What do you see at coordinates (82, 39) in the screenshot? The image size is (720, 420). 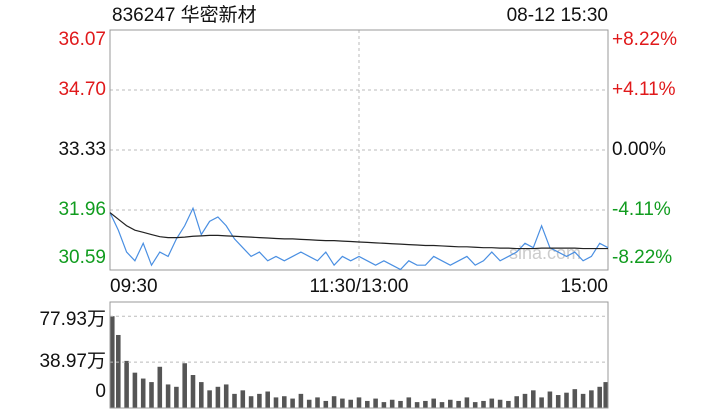 I see `y-tick-label: 36.07` at bounding box center [82, 39].